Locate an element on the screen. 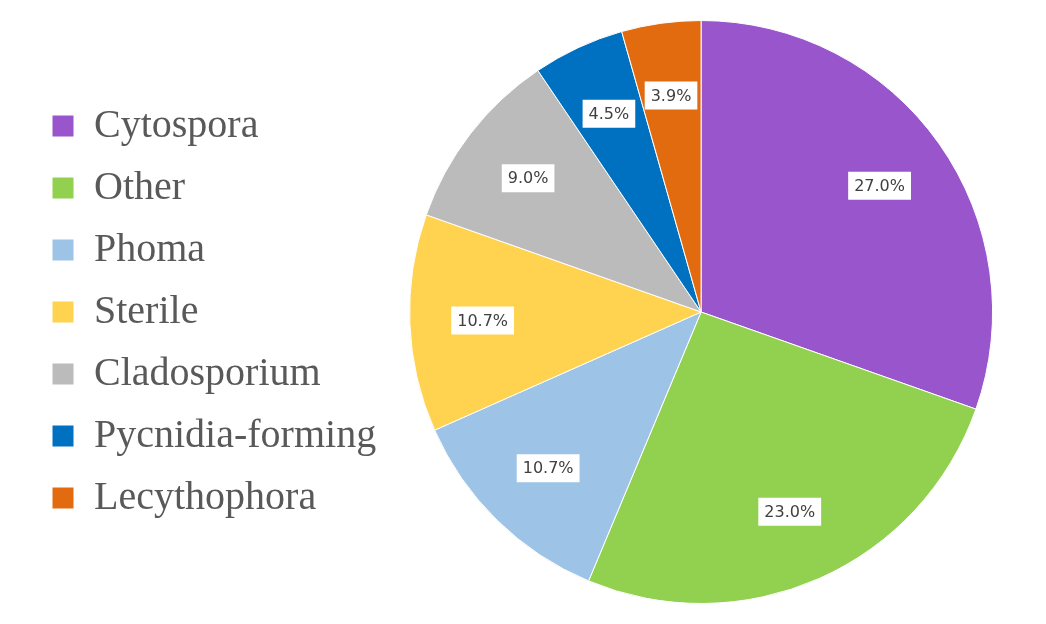 The height and width of the screenshot is (624, 1046). data-label: 4.5% is located at coordinates (609, 113).